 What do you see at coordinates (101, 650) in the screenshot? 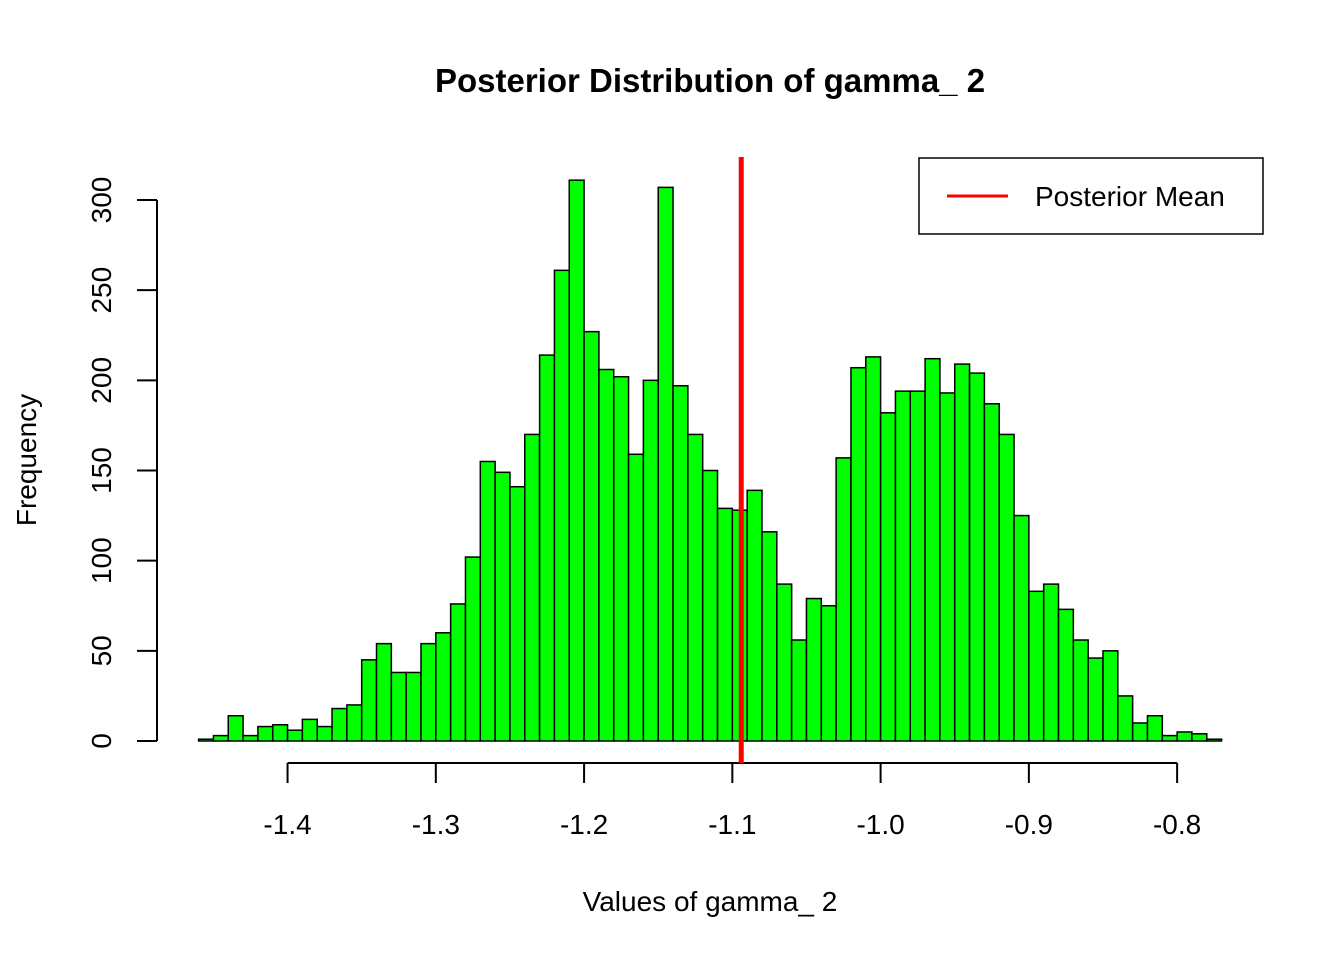
I see `y-tick-label: 50` at bounding box center [101, 650].